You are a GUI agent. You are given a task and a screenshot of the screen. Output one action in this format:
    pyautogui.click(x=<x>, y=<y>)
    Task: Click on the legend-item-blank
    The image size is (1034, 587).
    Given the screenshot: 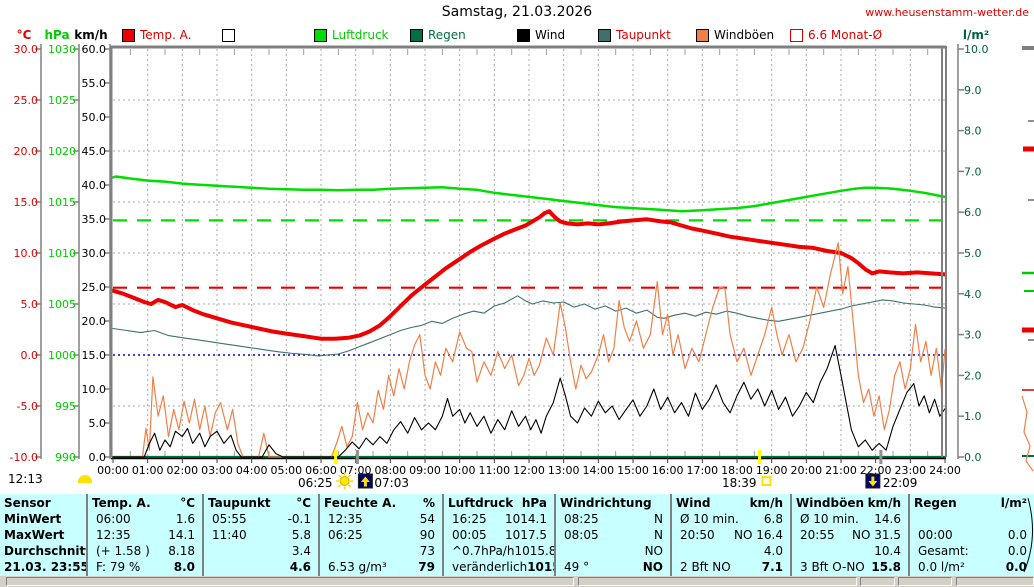 What is the action you would take?
    pyautogui.click(x=228, y=35)
    